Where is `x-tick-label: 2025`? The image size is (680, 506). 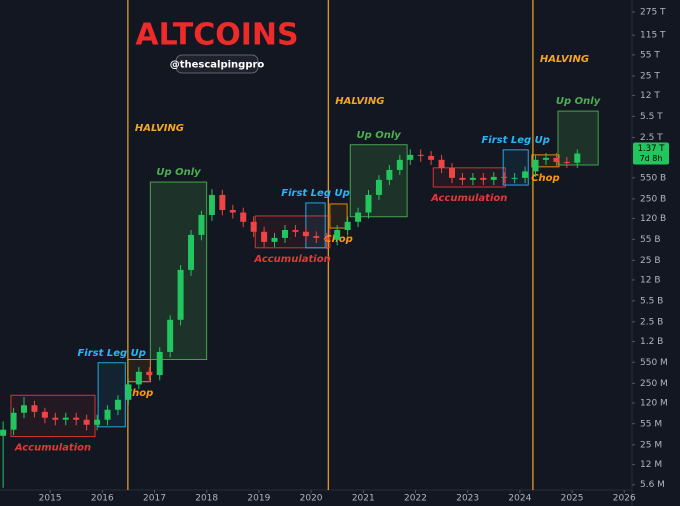 x-tick-label: 2025 is located at coordinates (572, 499).